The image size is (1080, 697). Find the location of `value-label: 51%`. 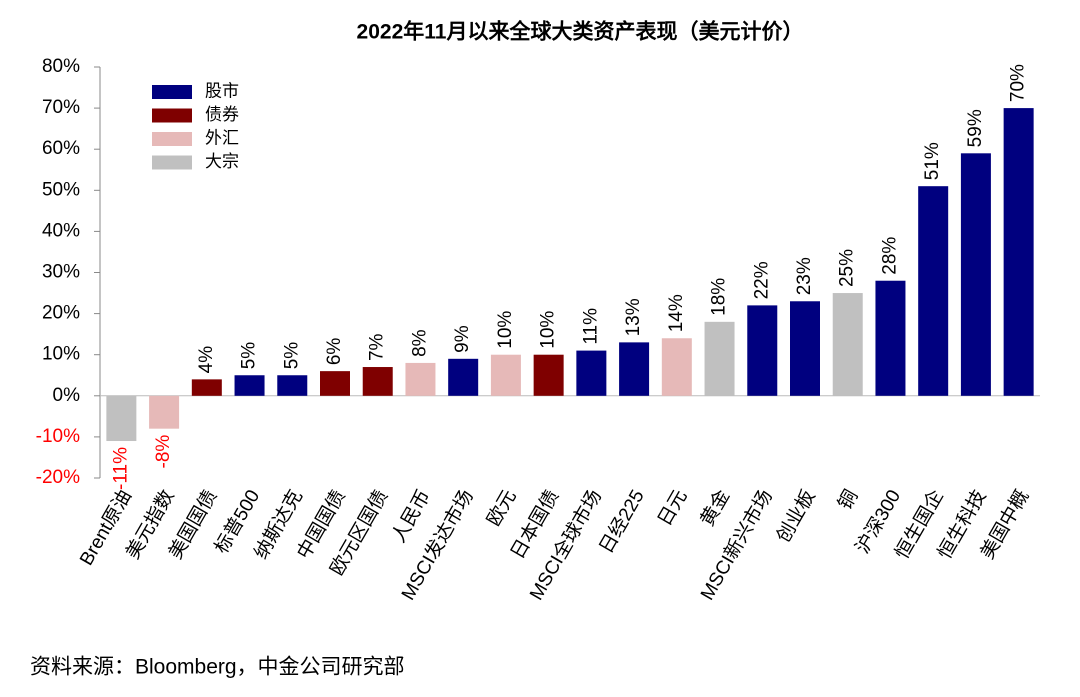

value-label: 51% is located at coordinates (932, 161).